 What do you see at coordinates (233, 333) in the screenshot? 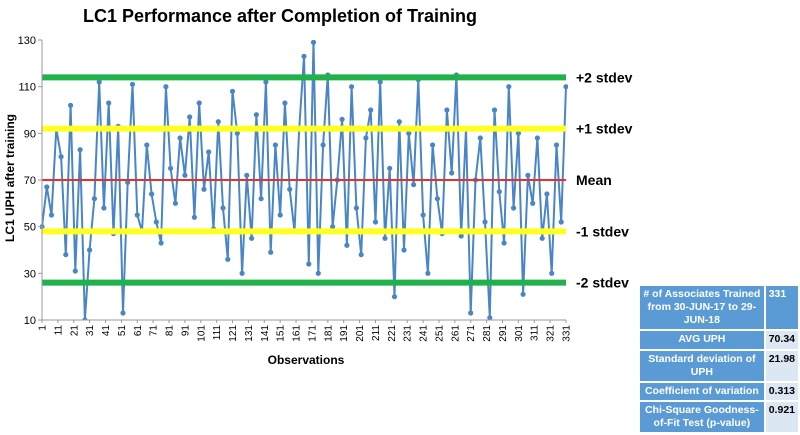
I see `x-tick-label: 121` at bounding box center [233, 333].